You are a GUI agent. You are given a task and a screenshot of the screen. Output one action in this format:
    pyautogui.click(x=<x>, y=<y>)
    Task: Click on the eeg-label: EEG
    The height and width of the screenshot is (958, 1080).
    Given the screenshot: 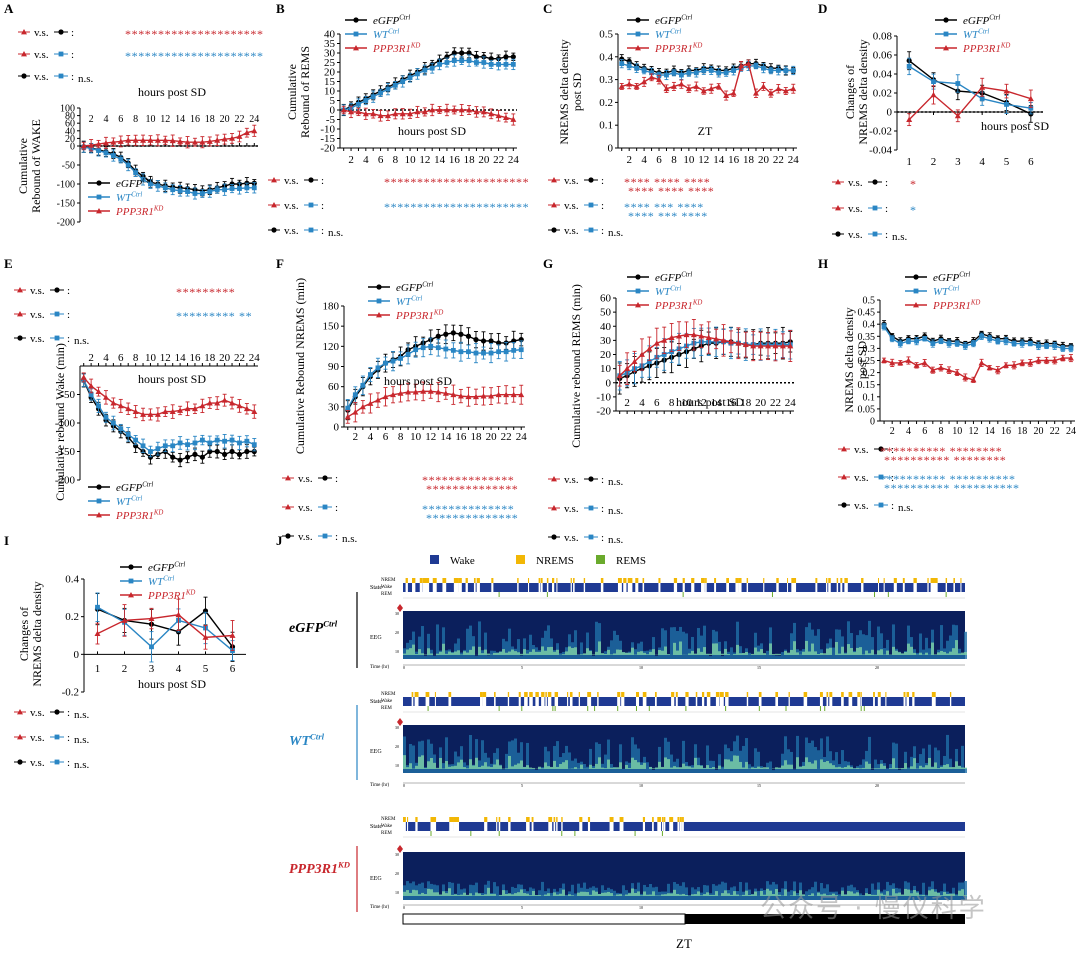 What is the action you would take?
    pyautogui.click(x=376, y=879)
    